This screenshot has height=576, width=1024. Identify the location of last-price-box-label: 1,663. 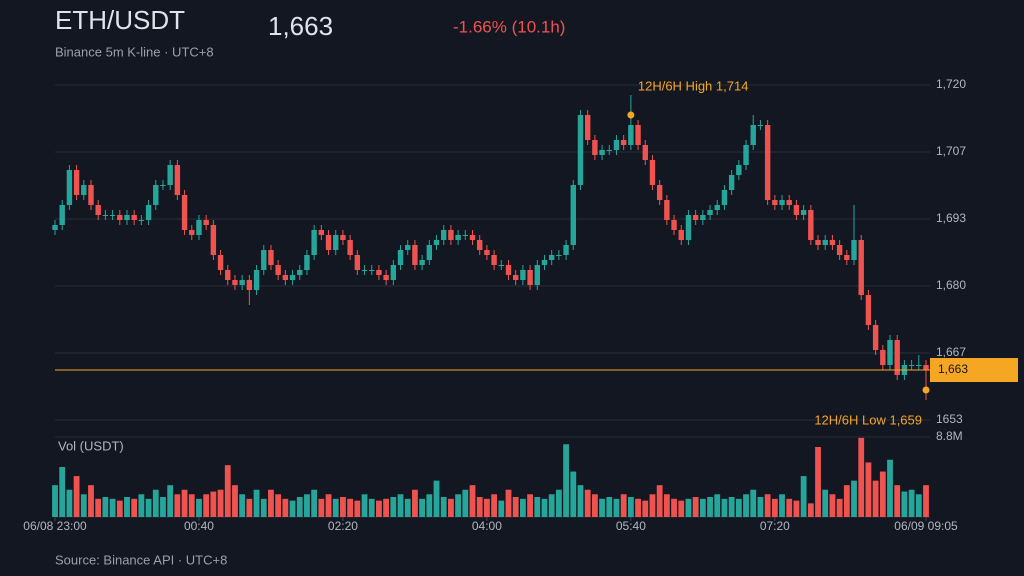
(953, 369).